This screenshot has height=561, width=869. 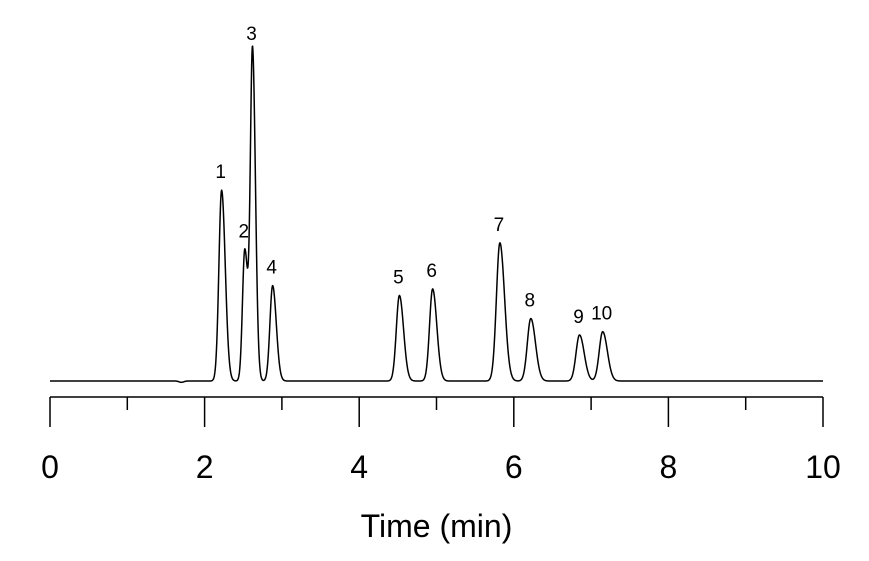 I want to click on peak-label: 1, so click(x=220, y=172).